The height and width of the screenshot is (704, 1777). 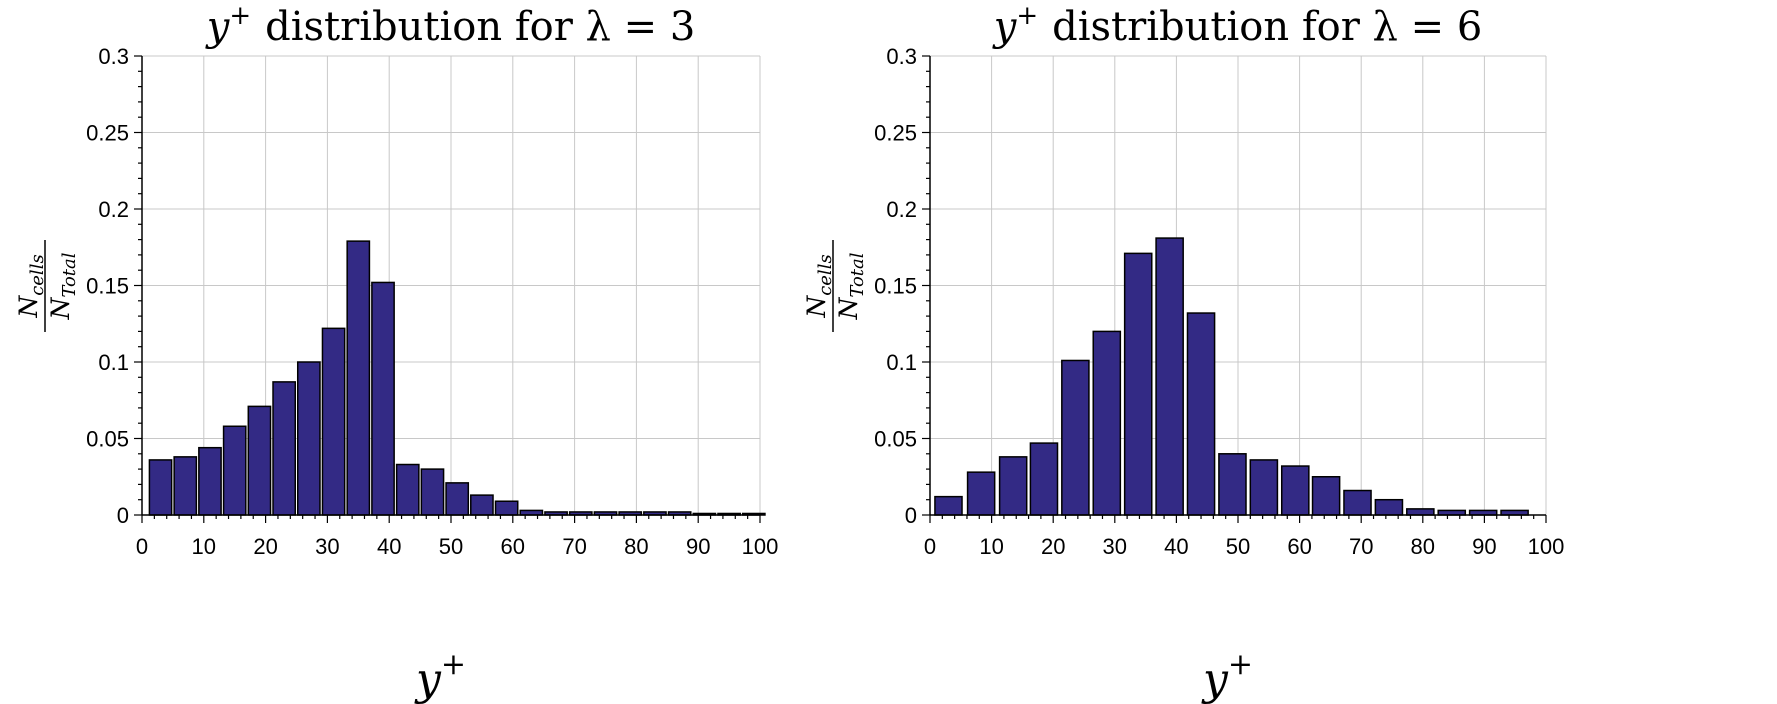 I want to click on chart-title: y+ distribution for λ = 6, so click(x=1237, y=25).